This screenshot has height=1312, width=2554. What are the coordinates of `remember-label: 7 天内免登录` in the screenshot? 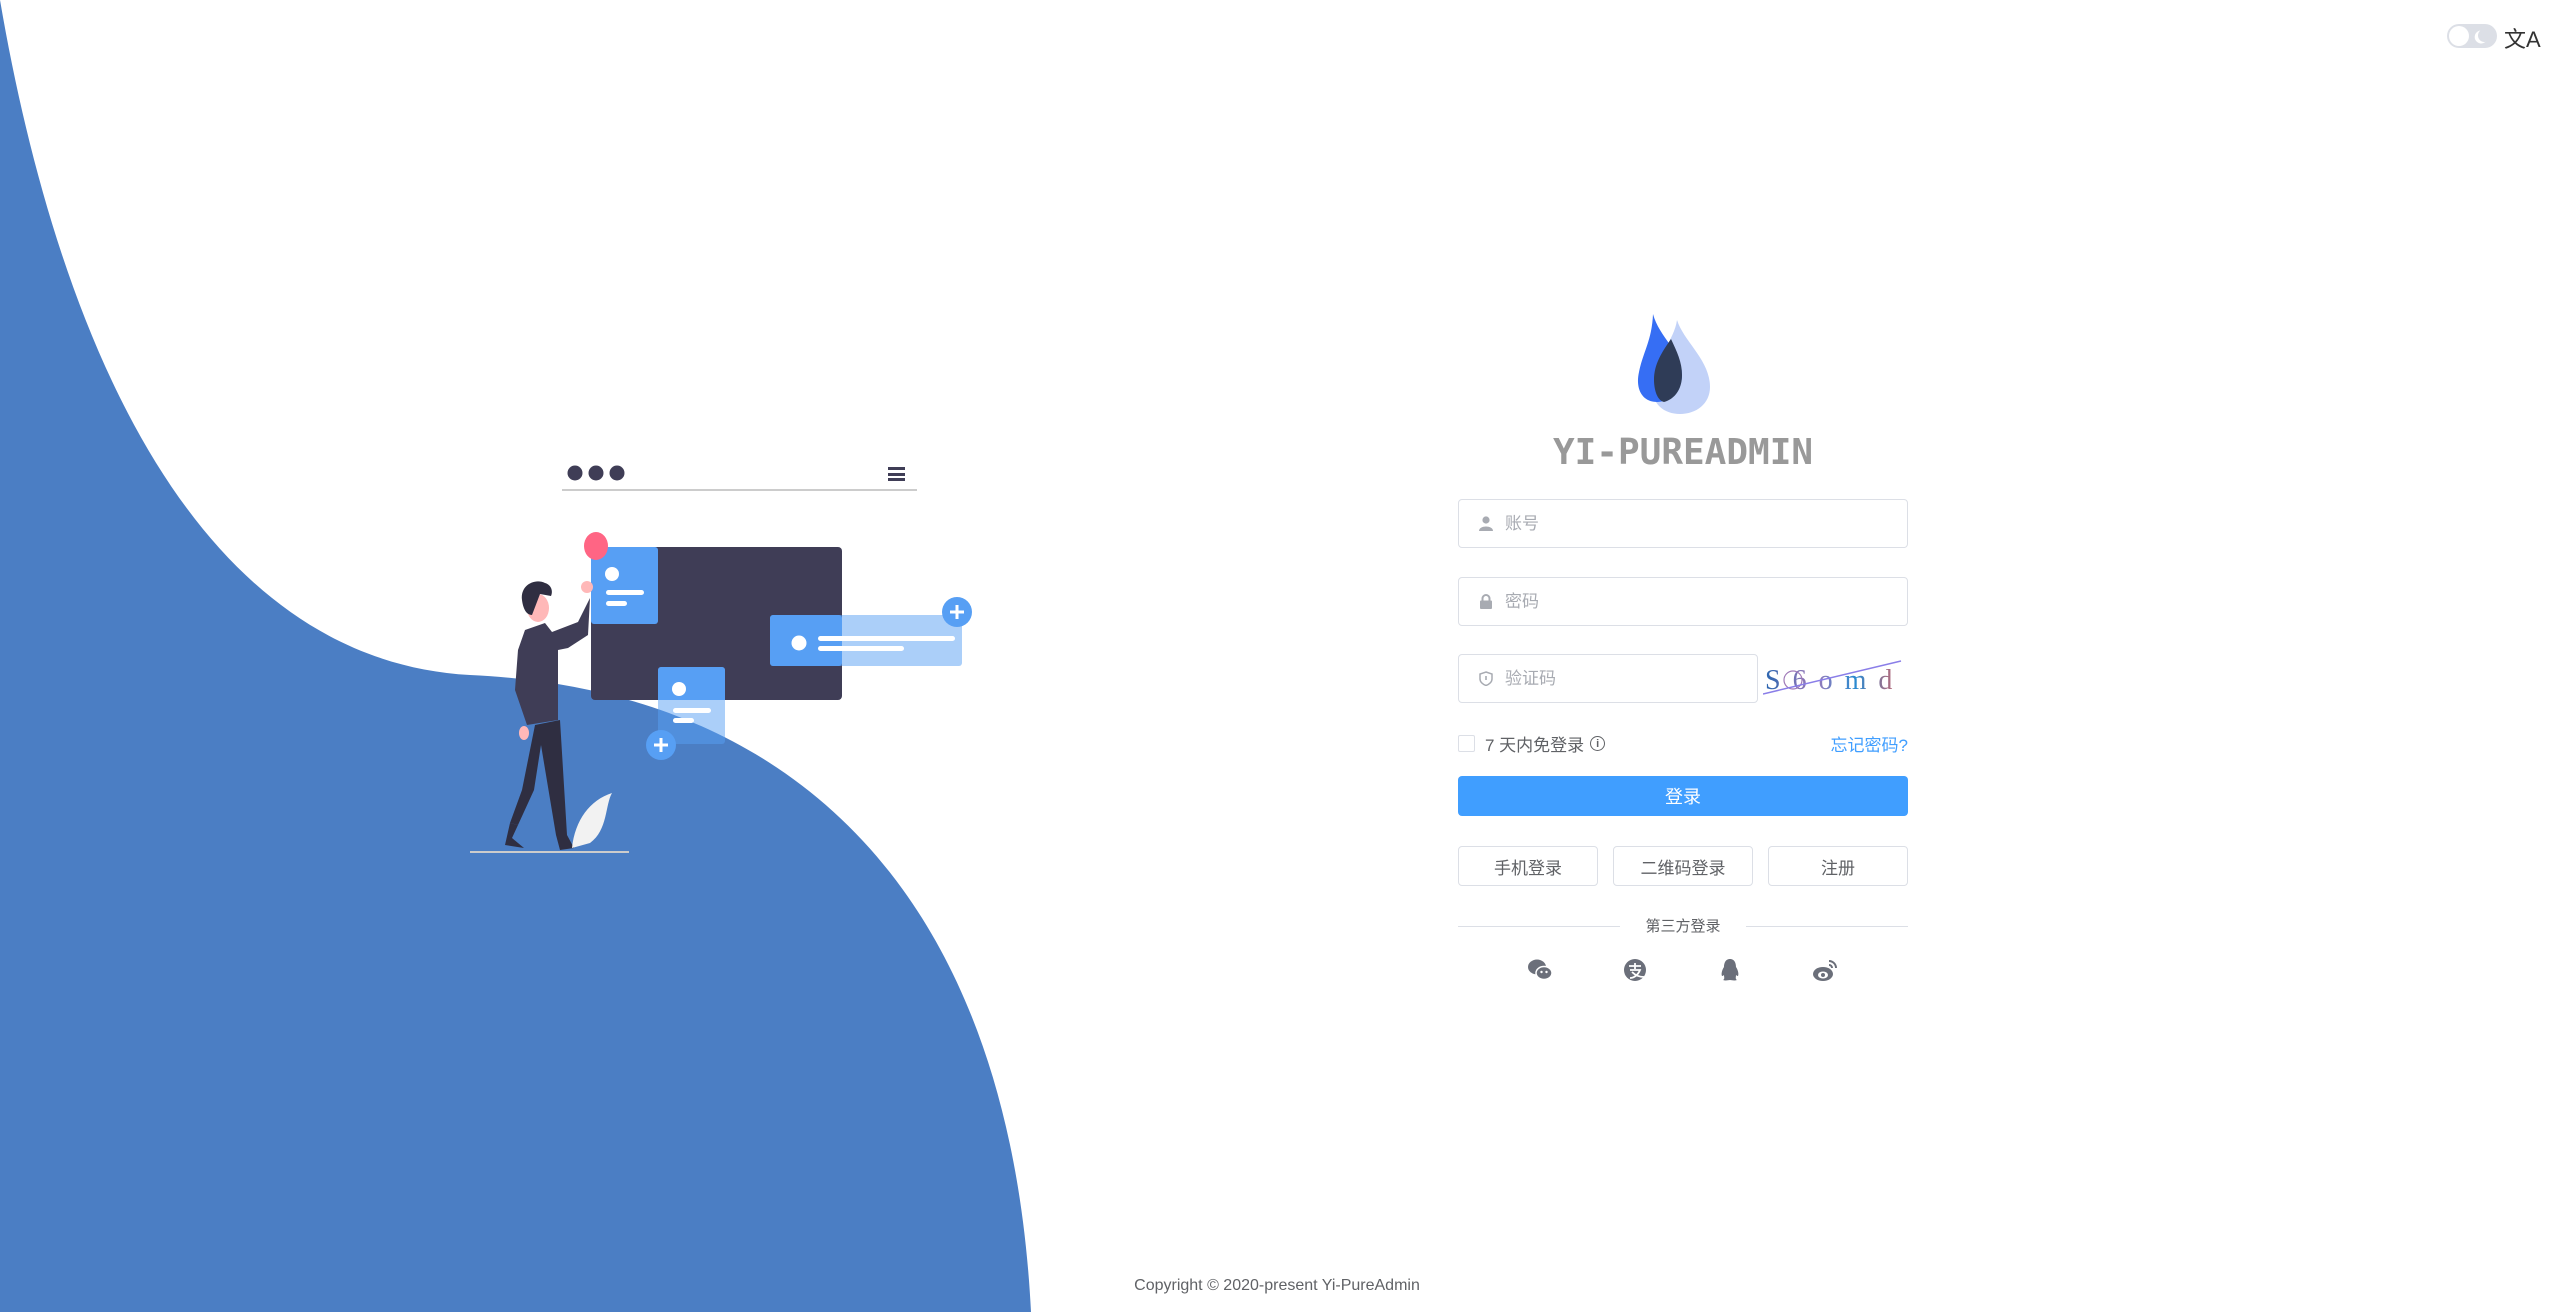 It's located at (1535, 745).